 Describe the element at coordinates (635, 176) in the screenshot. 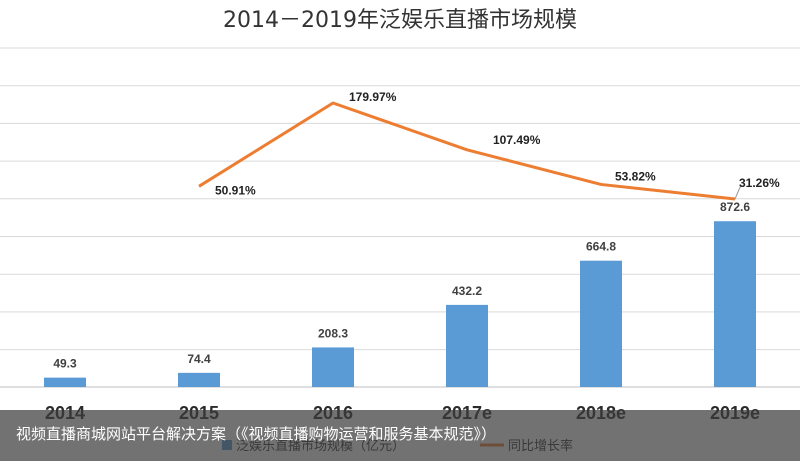

I see `line-data-label: 53.82%` at that location.